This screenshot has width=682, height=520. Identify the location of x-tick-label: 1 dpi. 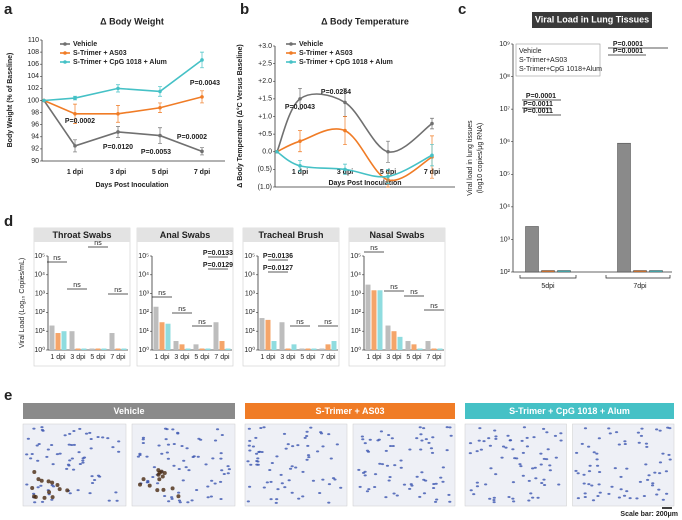
(374, 357).